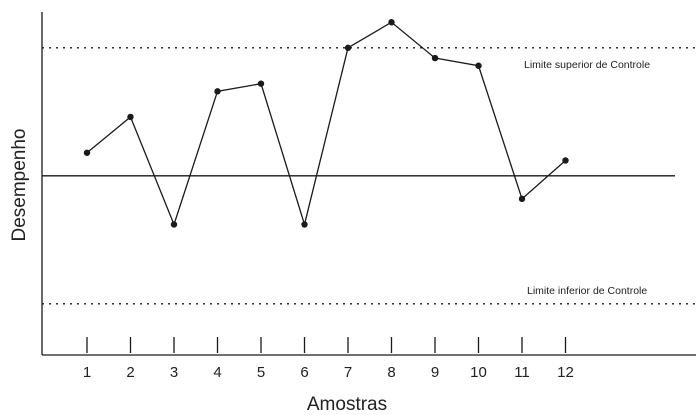 The height and width of the screenshot is (415, 696). Describe the element at coordinates (217, 372) in the screenshot. I see `x-tick-label-4: 4` at that location.